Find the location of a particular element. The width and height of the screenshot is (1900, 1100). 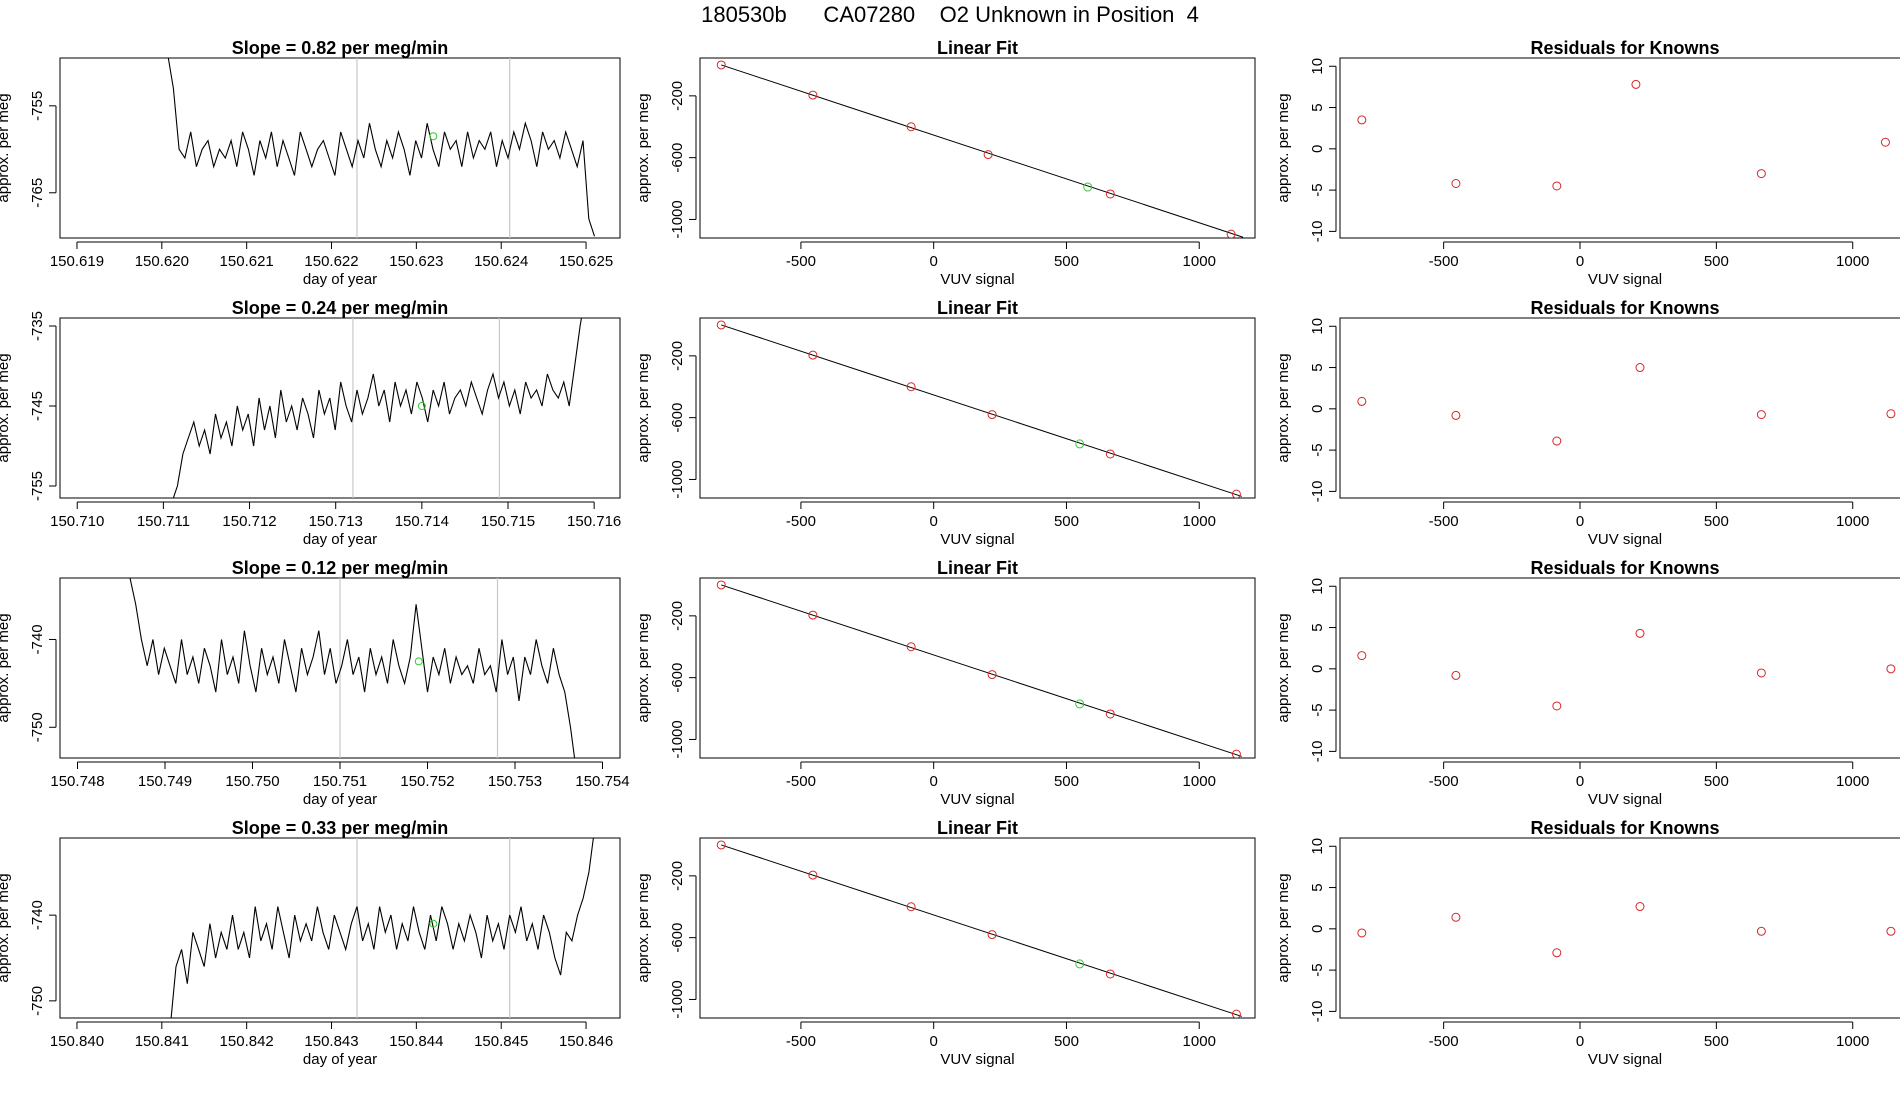

x-tick-label: 150.752 is located at coordinates (427, 781).